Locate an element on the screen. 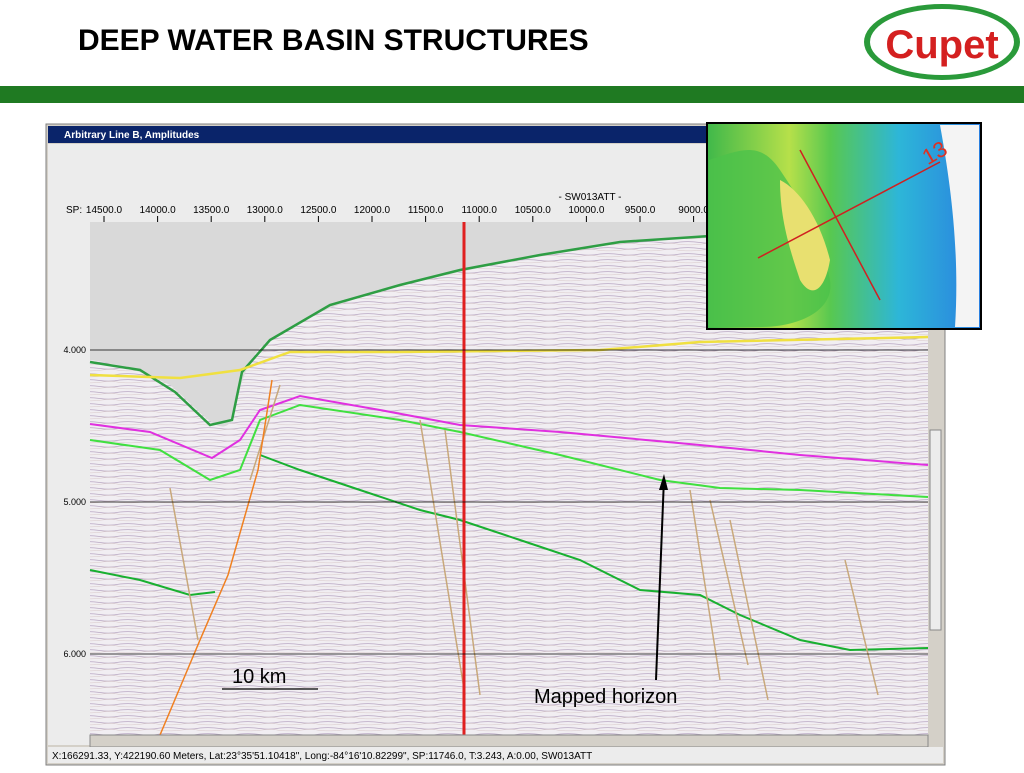 The image size is (1024, 773). line-name: - SW013ATT - is located at coordinates (590, 197).